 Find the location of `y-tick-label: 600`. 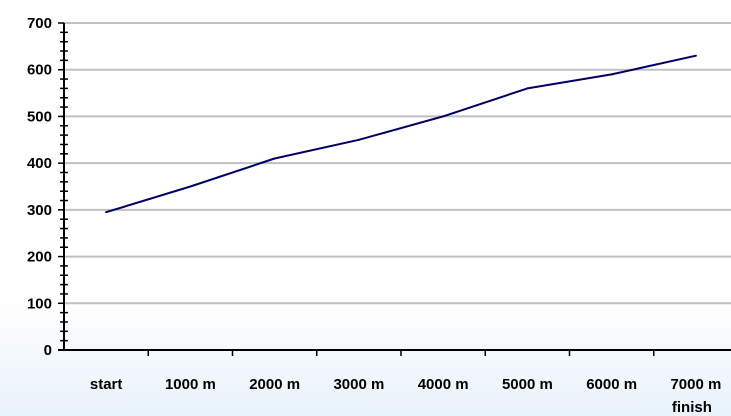

y-tick-label: 600 is located at coordinates (39, 70).